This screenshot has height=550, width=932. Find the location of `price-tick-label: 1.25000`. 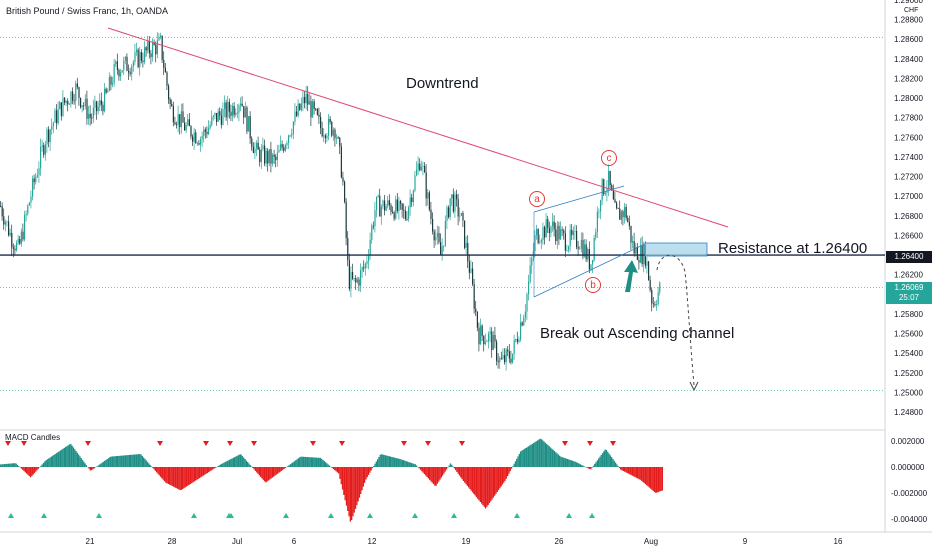

price-tick-label: 1.25000 is located at coordinates (908, 392).